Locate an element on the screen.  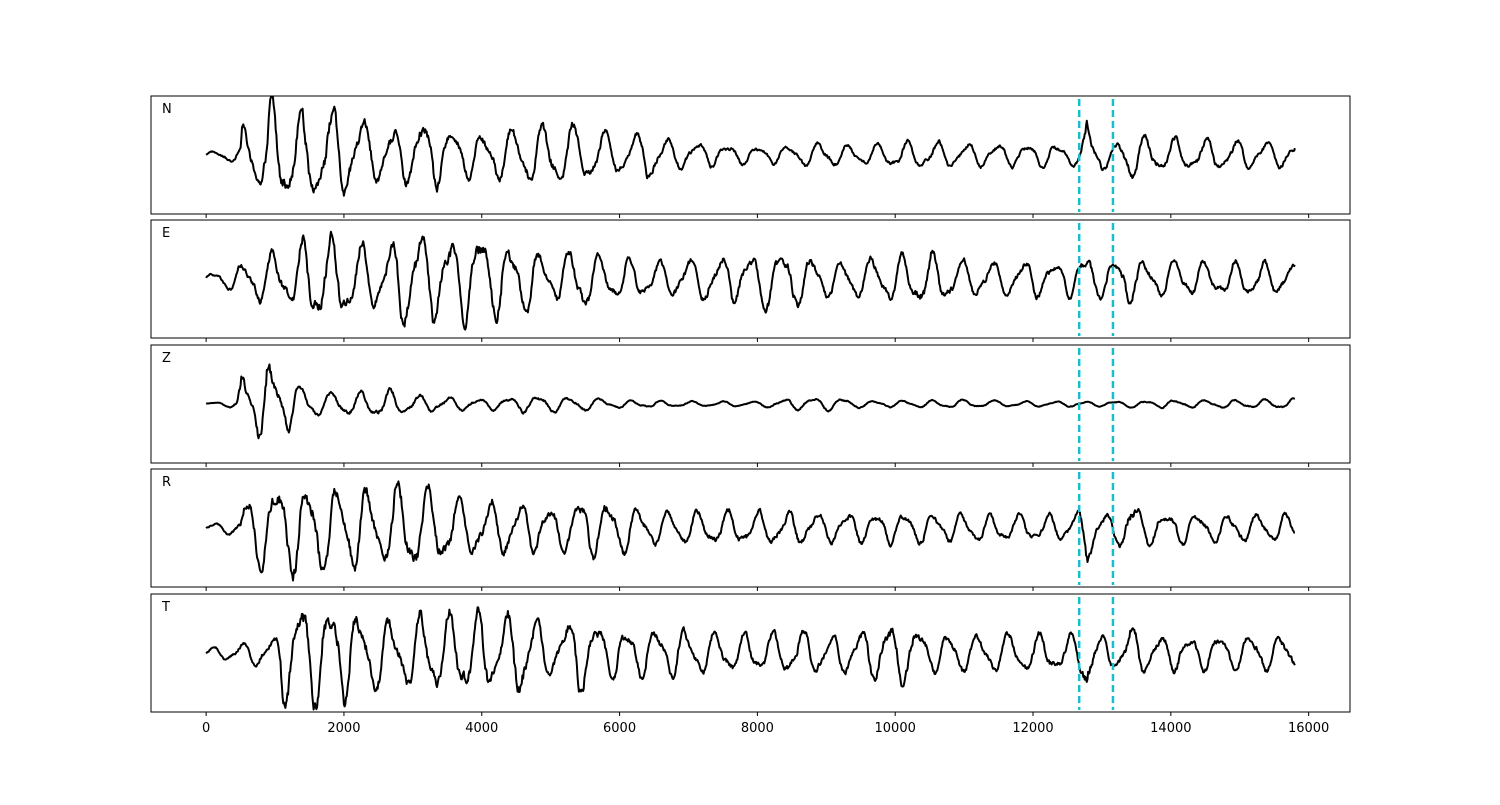
waveform-t is located at coordinates (750, 658).